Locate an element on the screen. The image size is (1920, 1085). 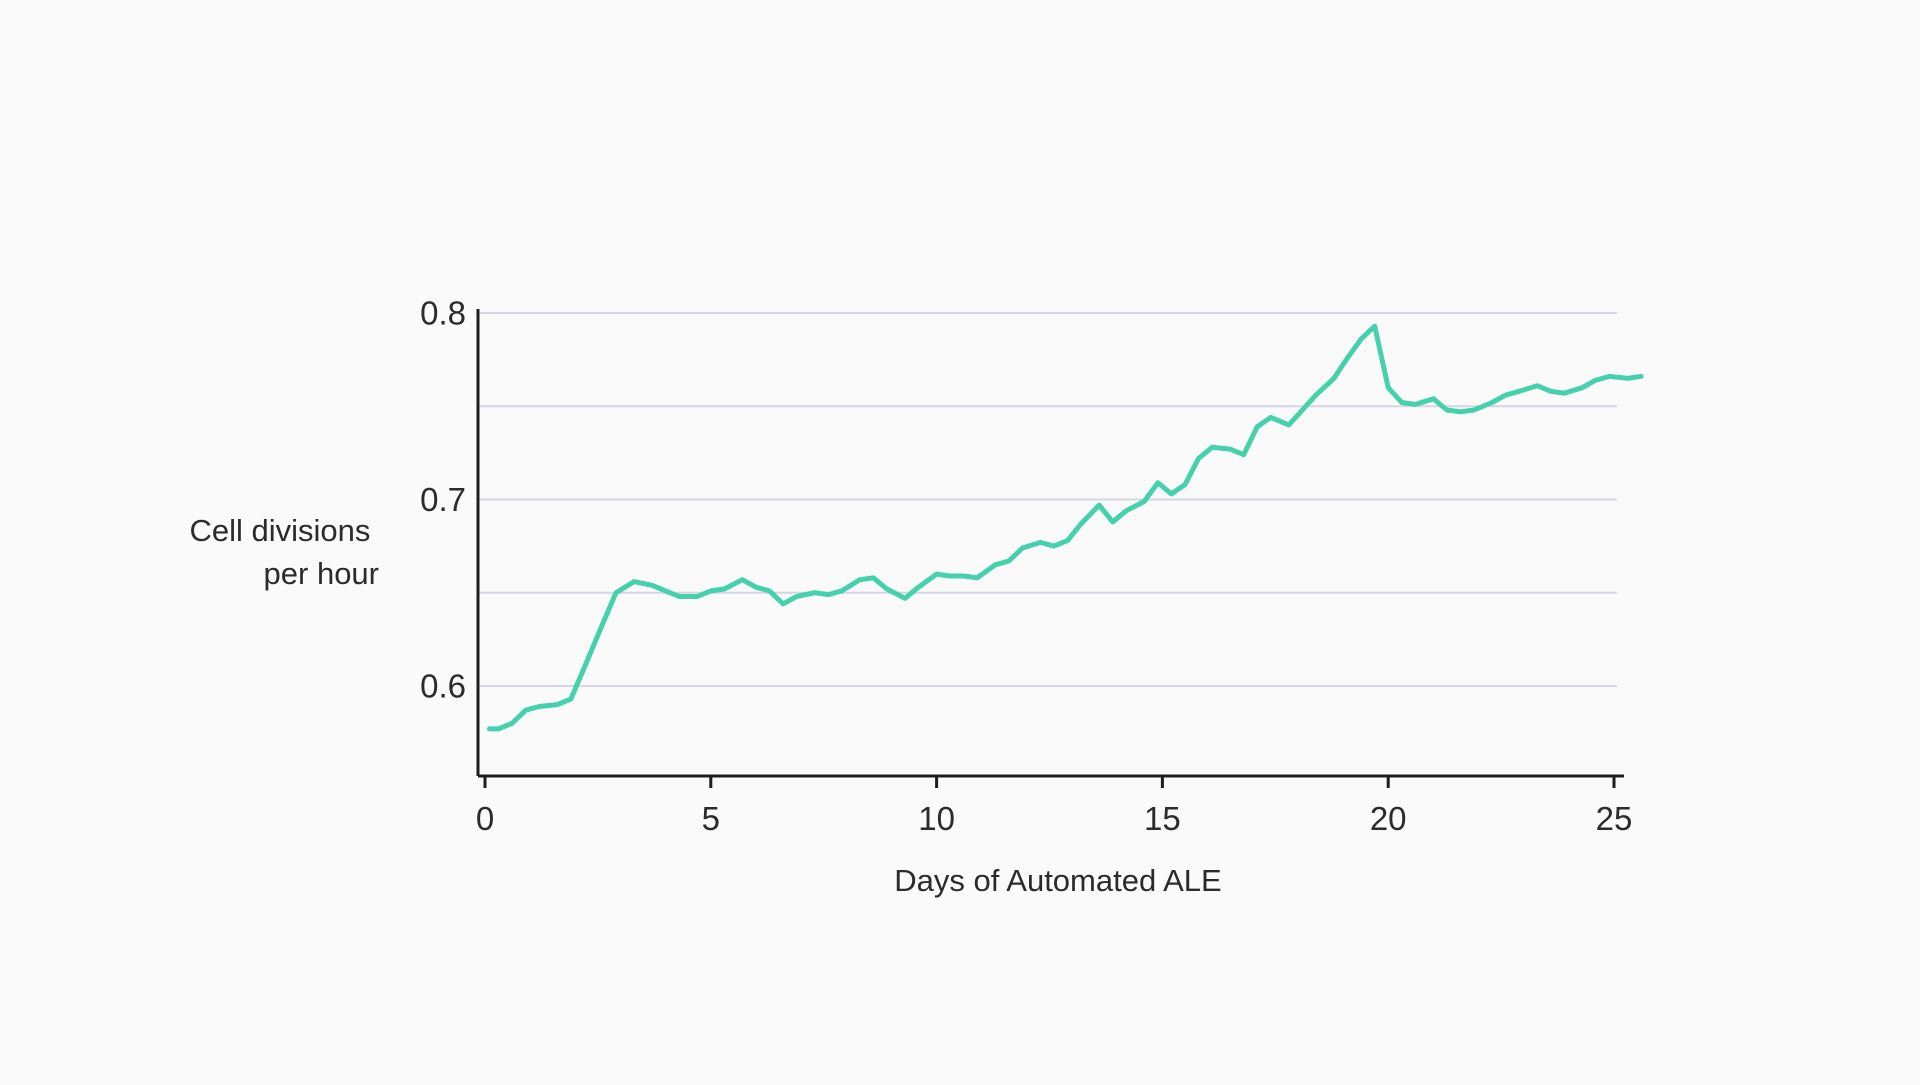
y-axis-title: Cell divisions per hour is located at coordinates (284, 552).